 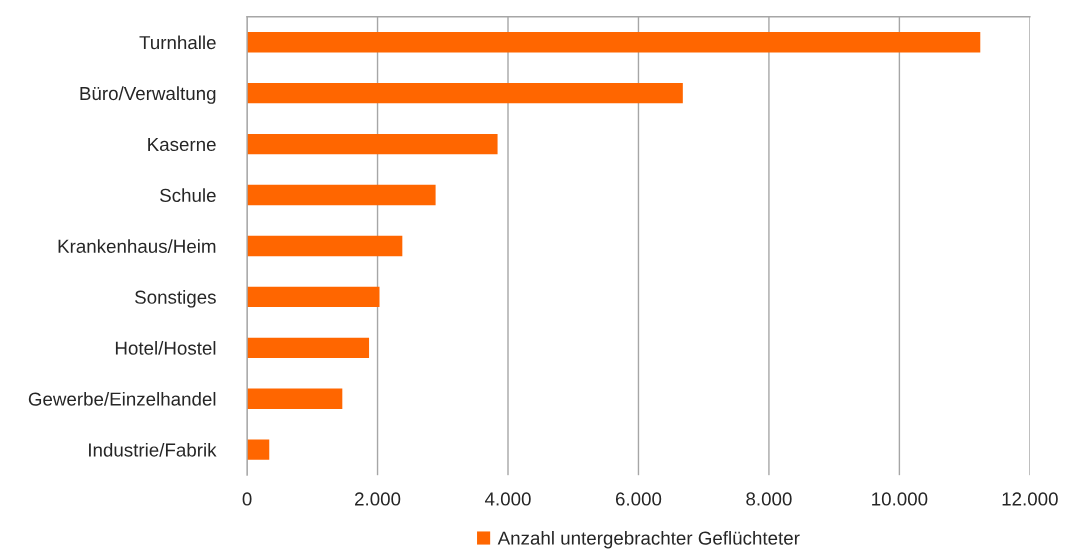 What do you see at coordinates (188, 195) in the screenshot?
I see `y-tick-label: Schule` at bounding box center [188, 195].